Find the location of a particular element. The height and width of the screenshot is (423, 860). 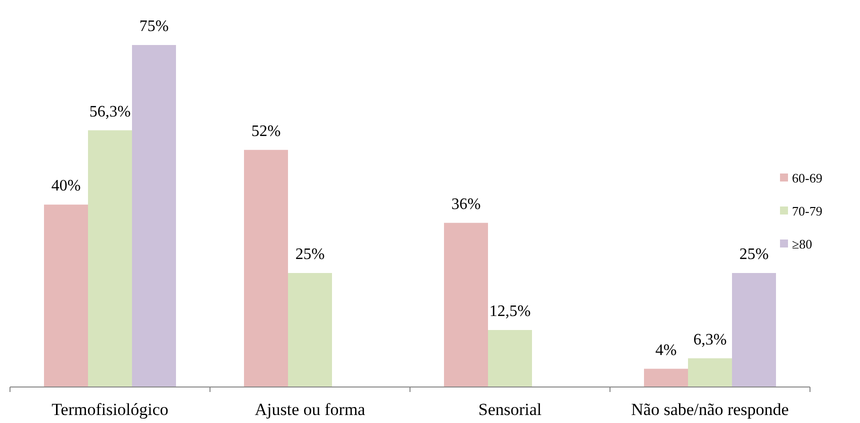

x-tick-label: Não sabe/não responde is located at coordinates (710, 409).